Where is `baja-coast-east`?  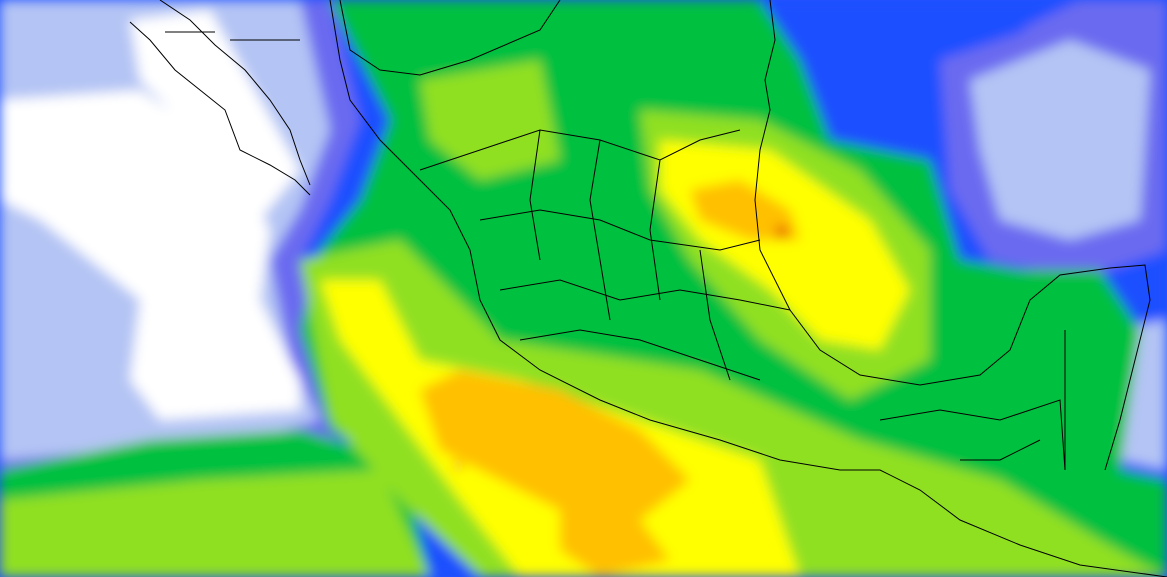 baja-coast-east is located at coordinates (235, 93).